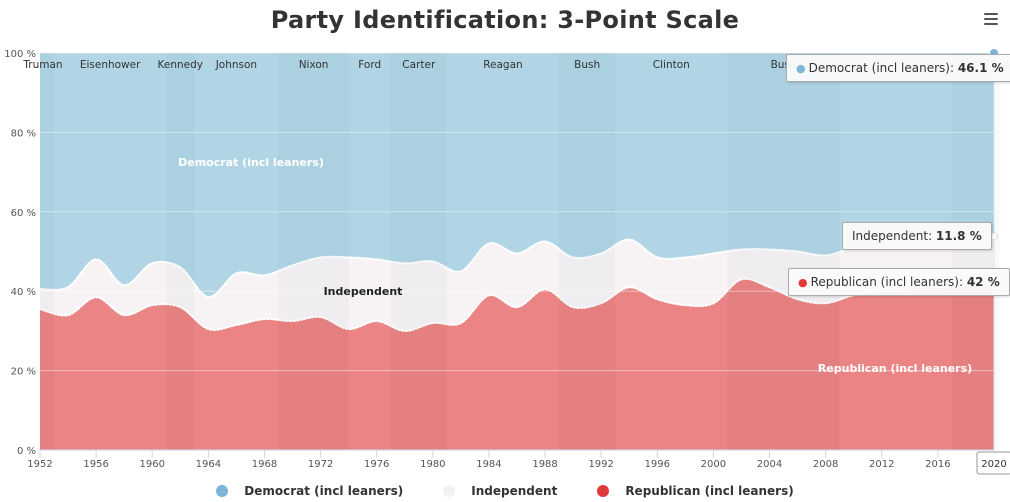 The image size is (1010, 502). I want to click on crosshair-label-box, so click(993, 463).